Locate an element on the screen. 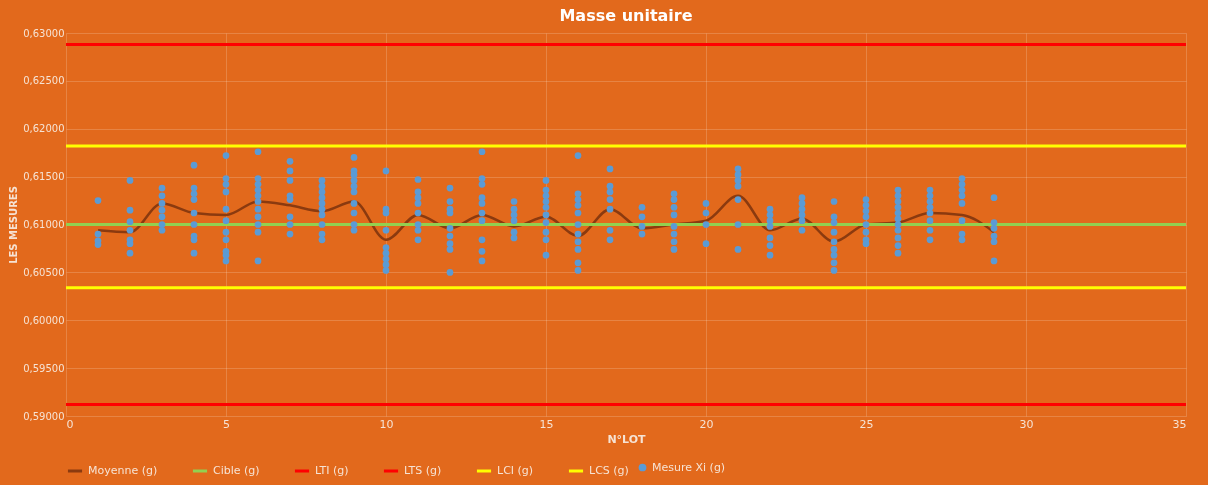  x-tick-label: 0 is located at coordinates (70, 424).